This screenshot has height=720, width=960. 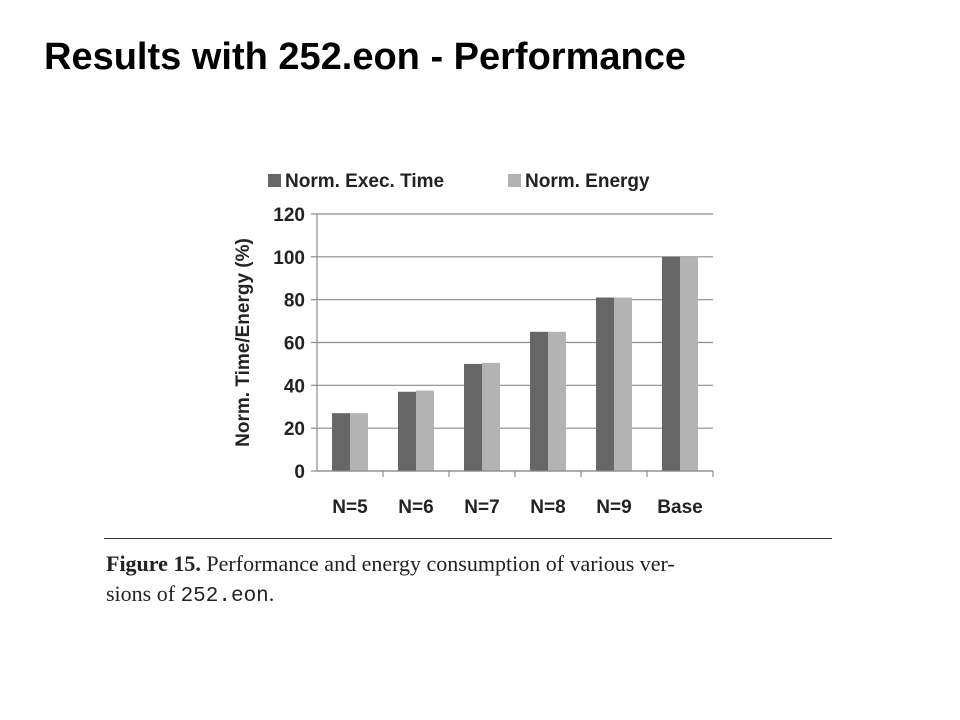 I want to click on caption-code: 252.eon, so click(x=224, y=596).